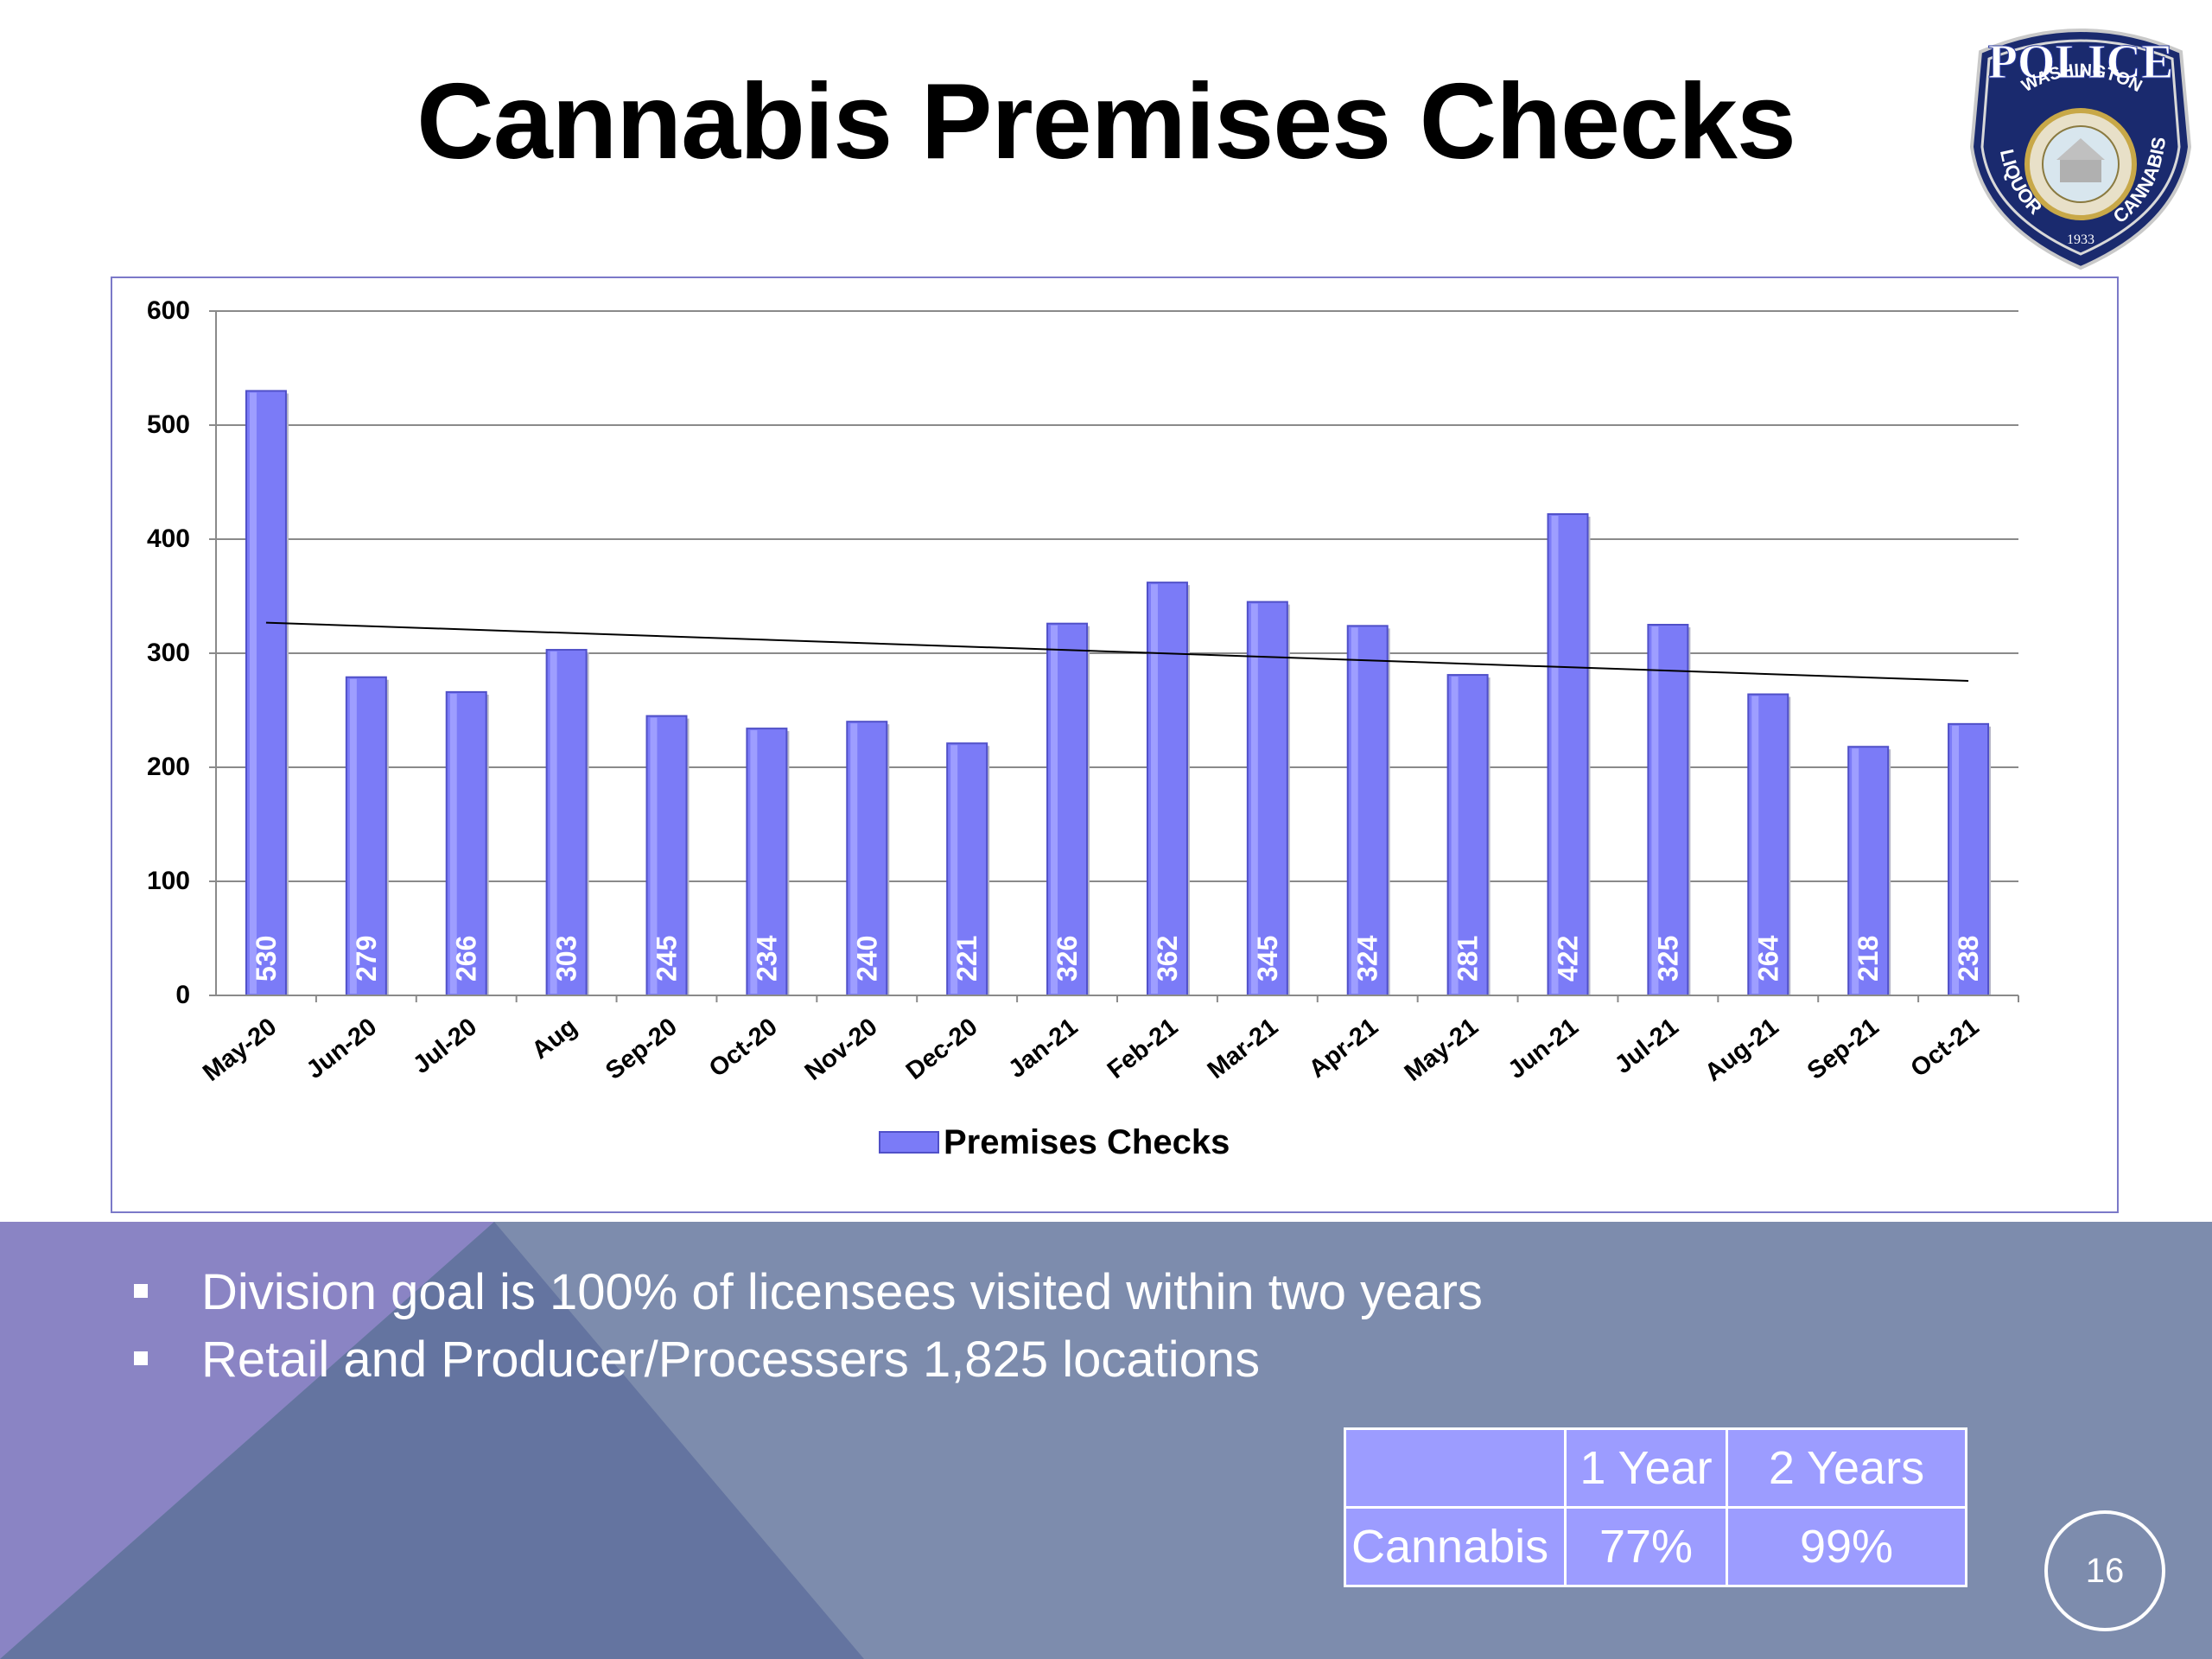 The width and height of the screenshot is (2212, 1659). What do you see at coordinates (1741, 1050) in the screenshot?
I see `x-tick-label: Aug-21` at bounding box center [1741, 1050].